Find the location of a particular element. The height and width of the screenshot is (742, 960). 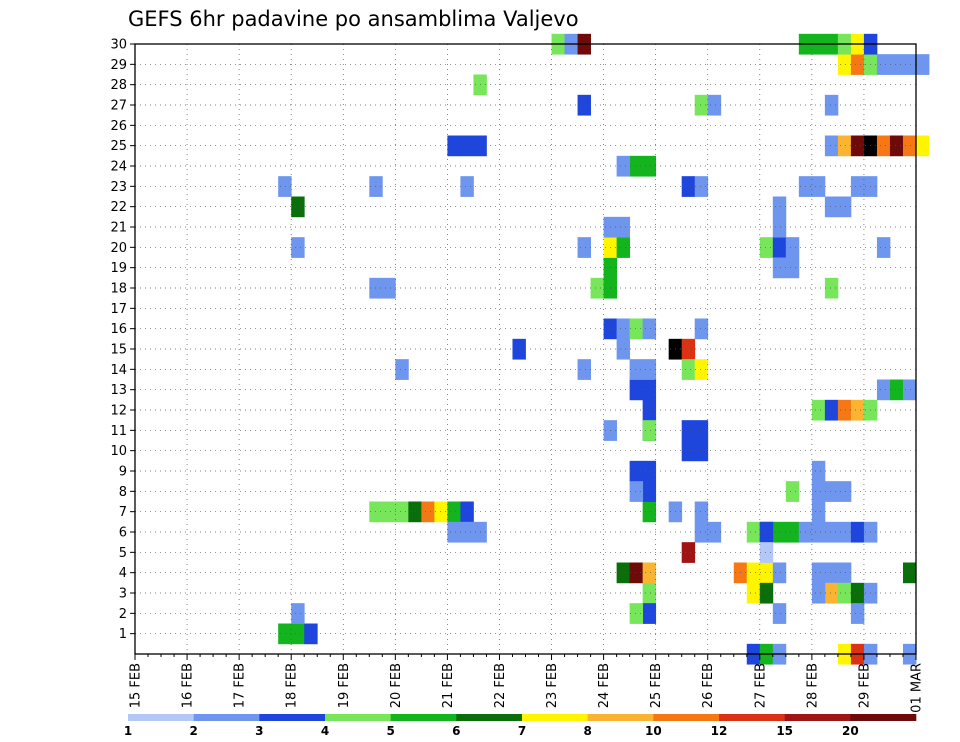

y-tick-label: 12 is located at coordinates (118, 411).